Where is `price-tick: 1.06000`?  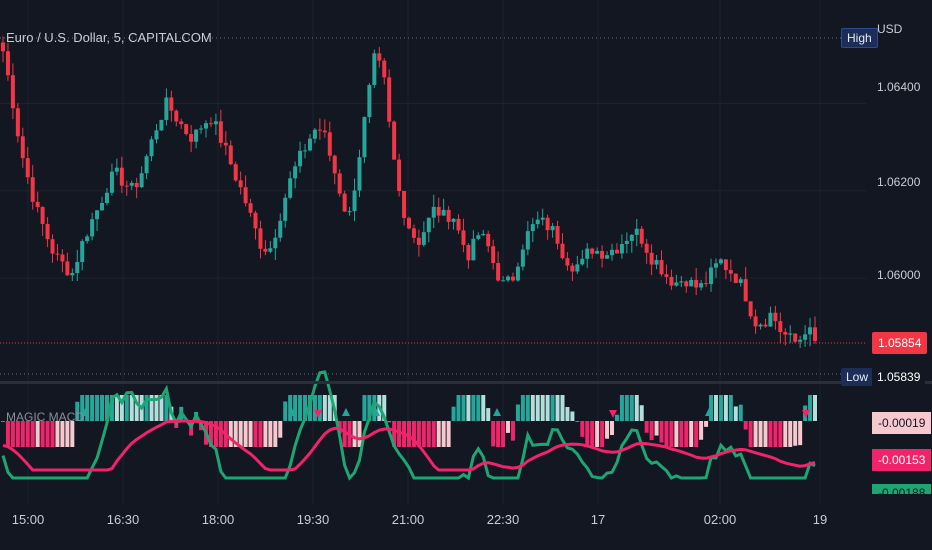 price-tick: 1.06000 is located at coordinates (899, 275).